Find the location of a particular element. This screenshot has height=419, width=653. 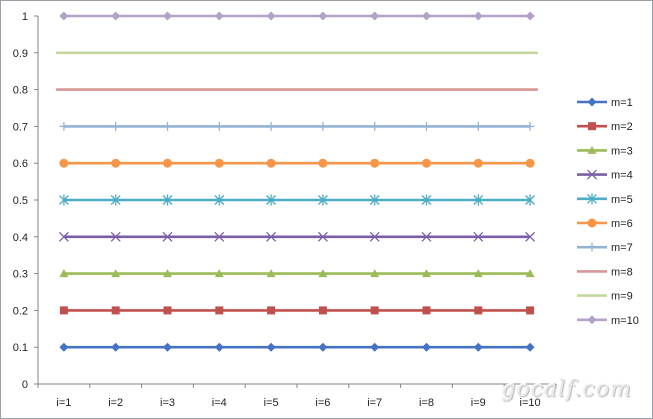

legend-item: m=10 is located at coordinates (608, 321).